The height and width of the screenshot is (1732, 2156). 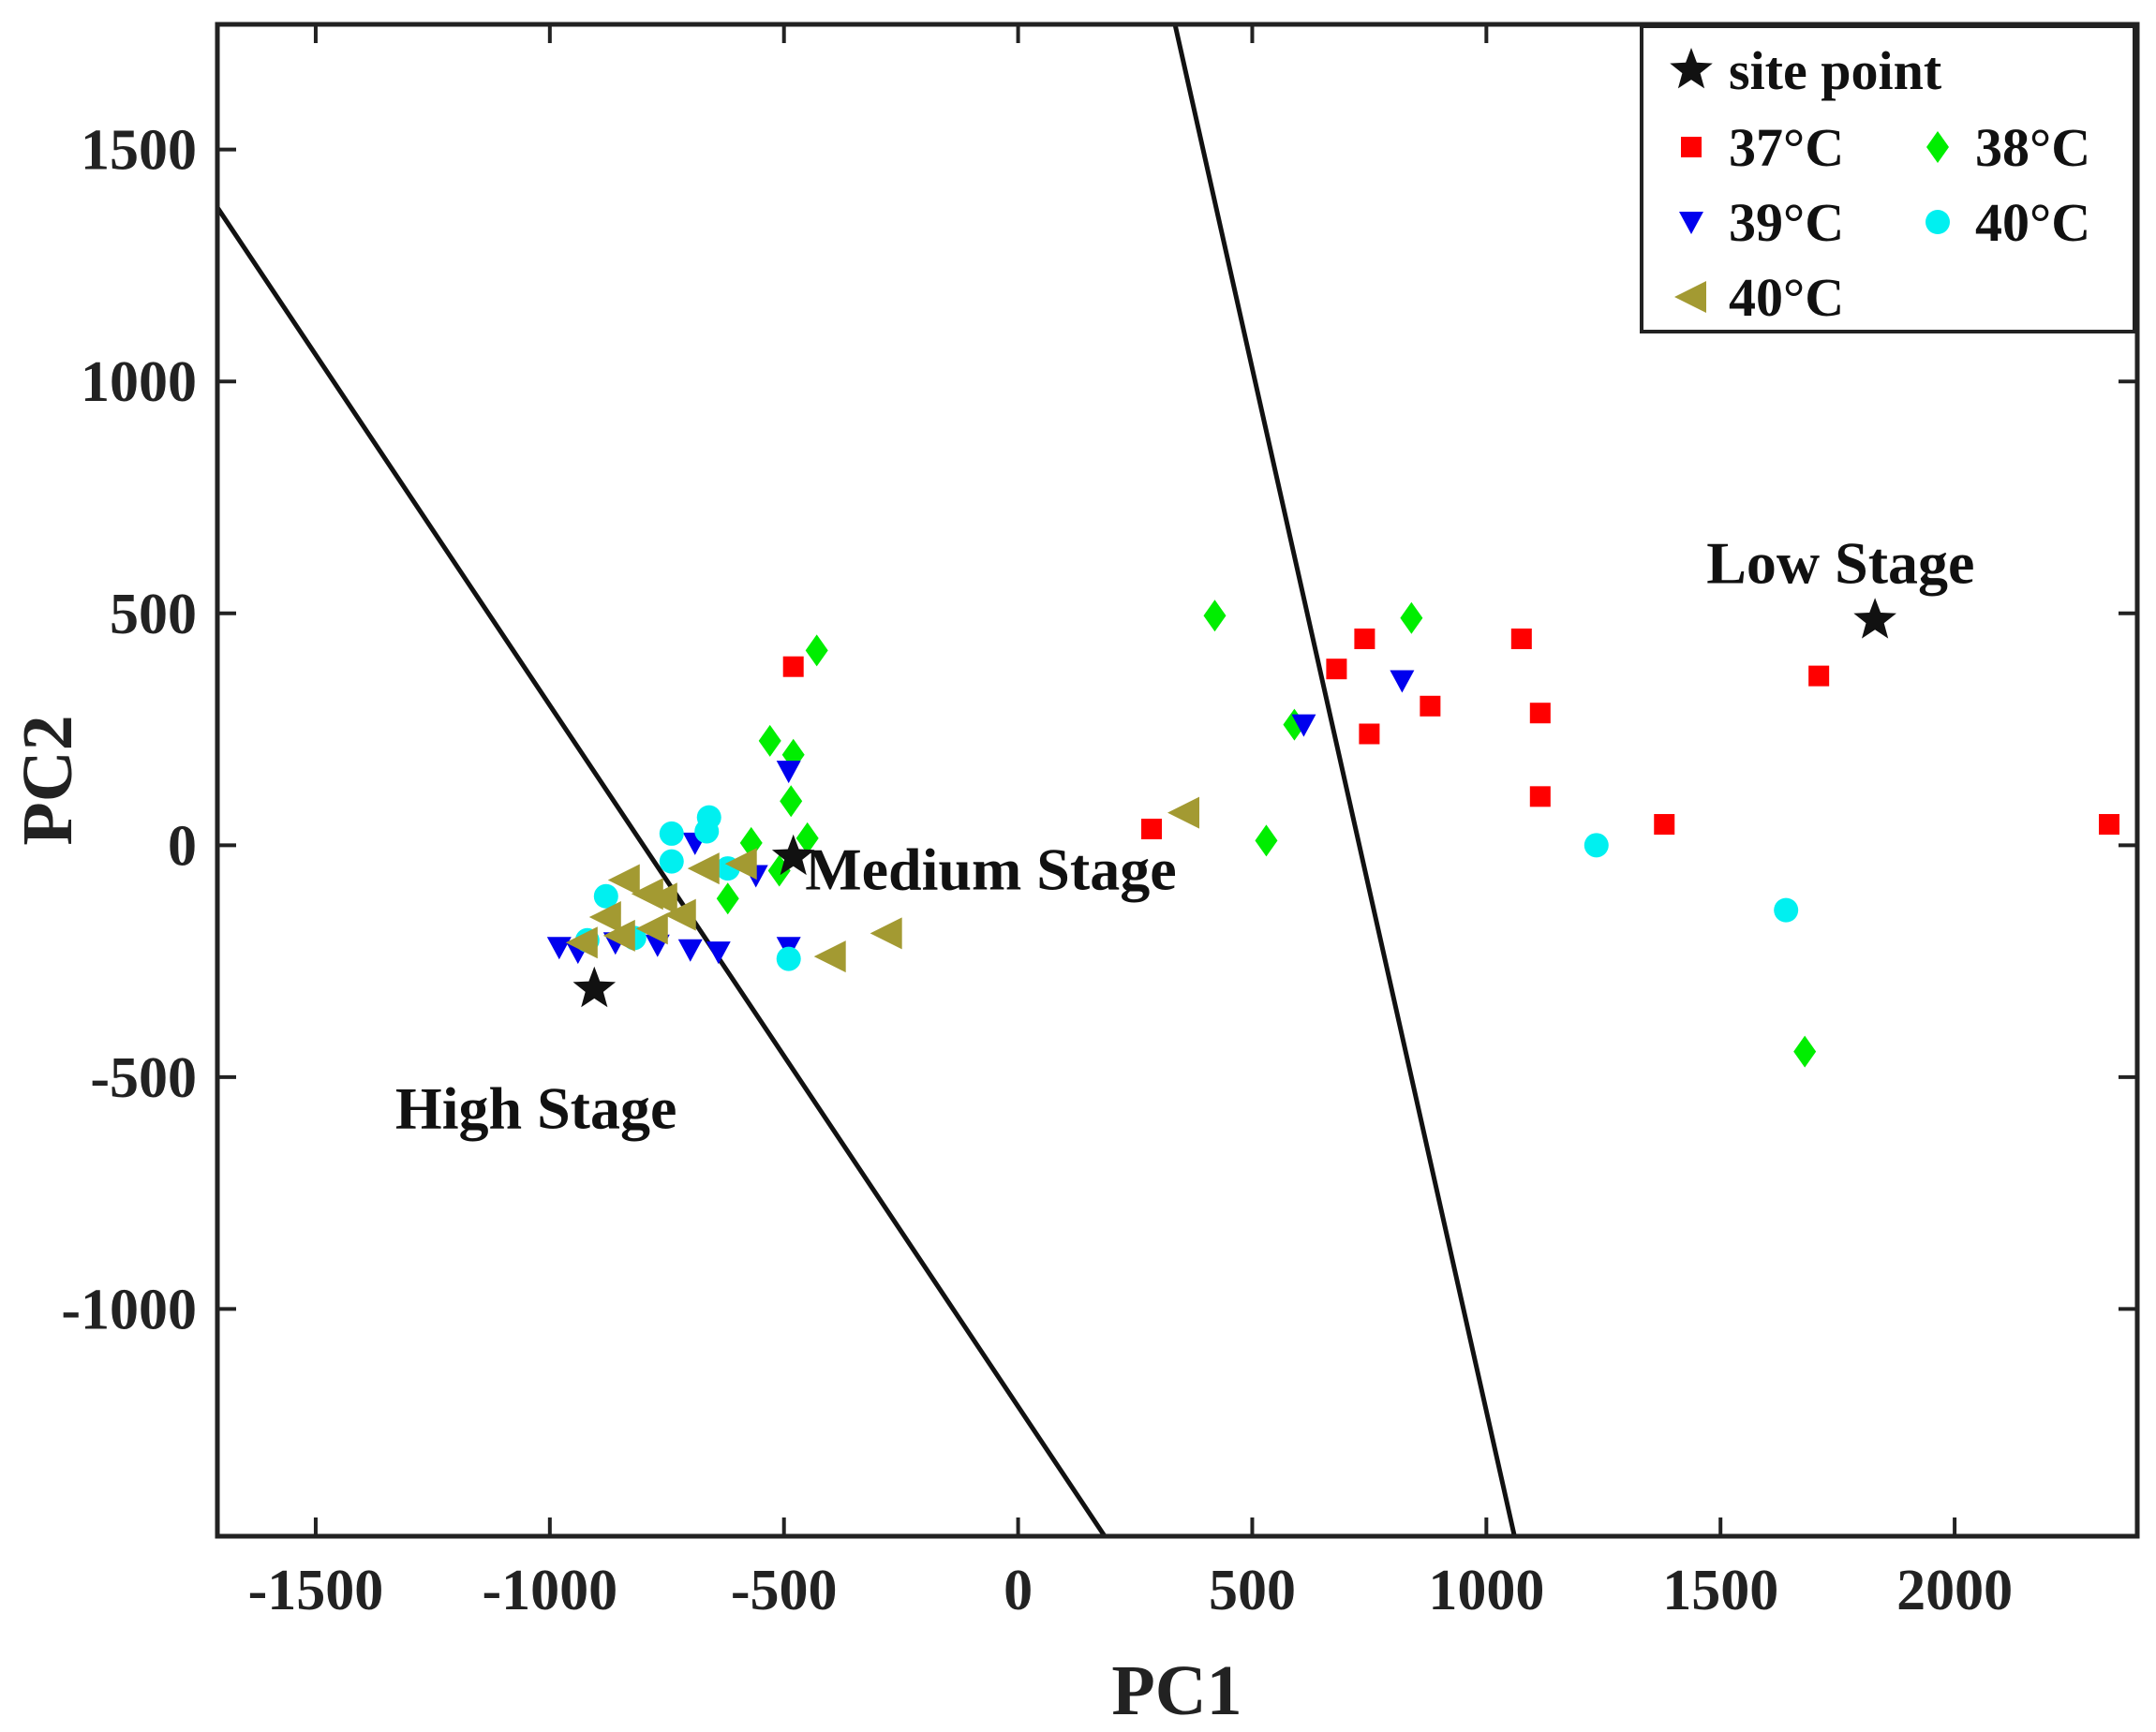 I want to click on legend-label: 38°C, so click(x=2033, y=148).